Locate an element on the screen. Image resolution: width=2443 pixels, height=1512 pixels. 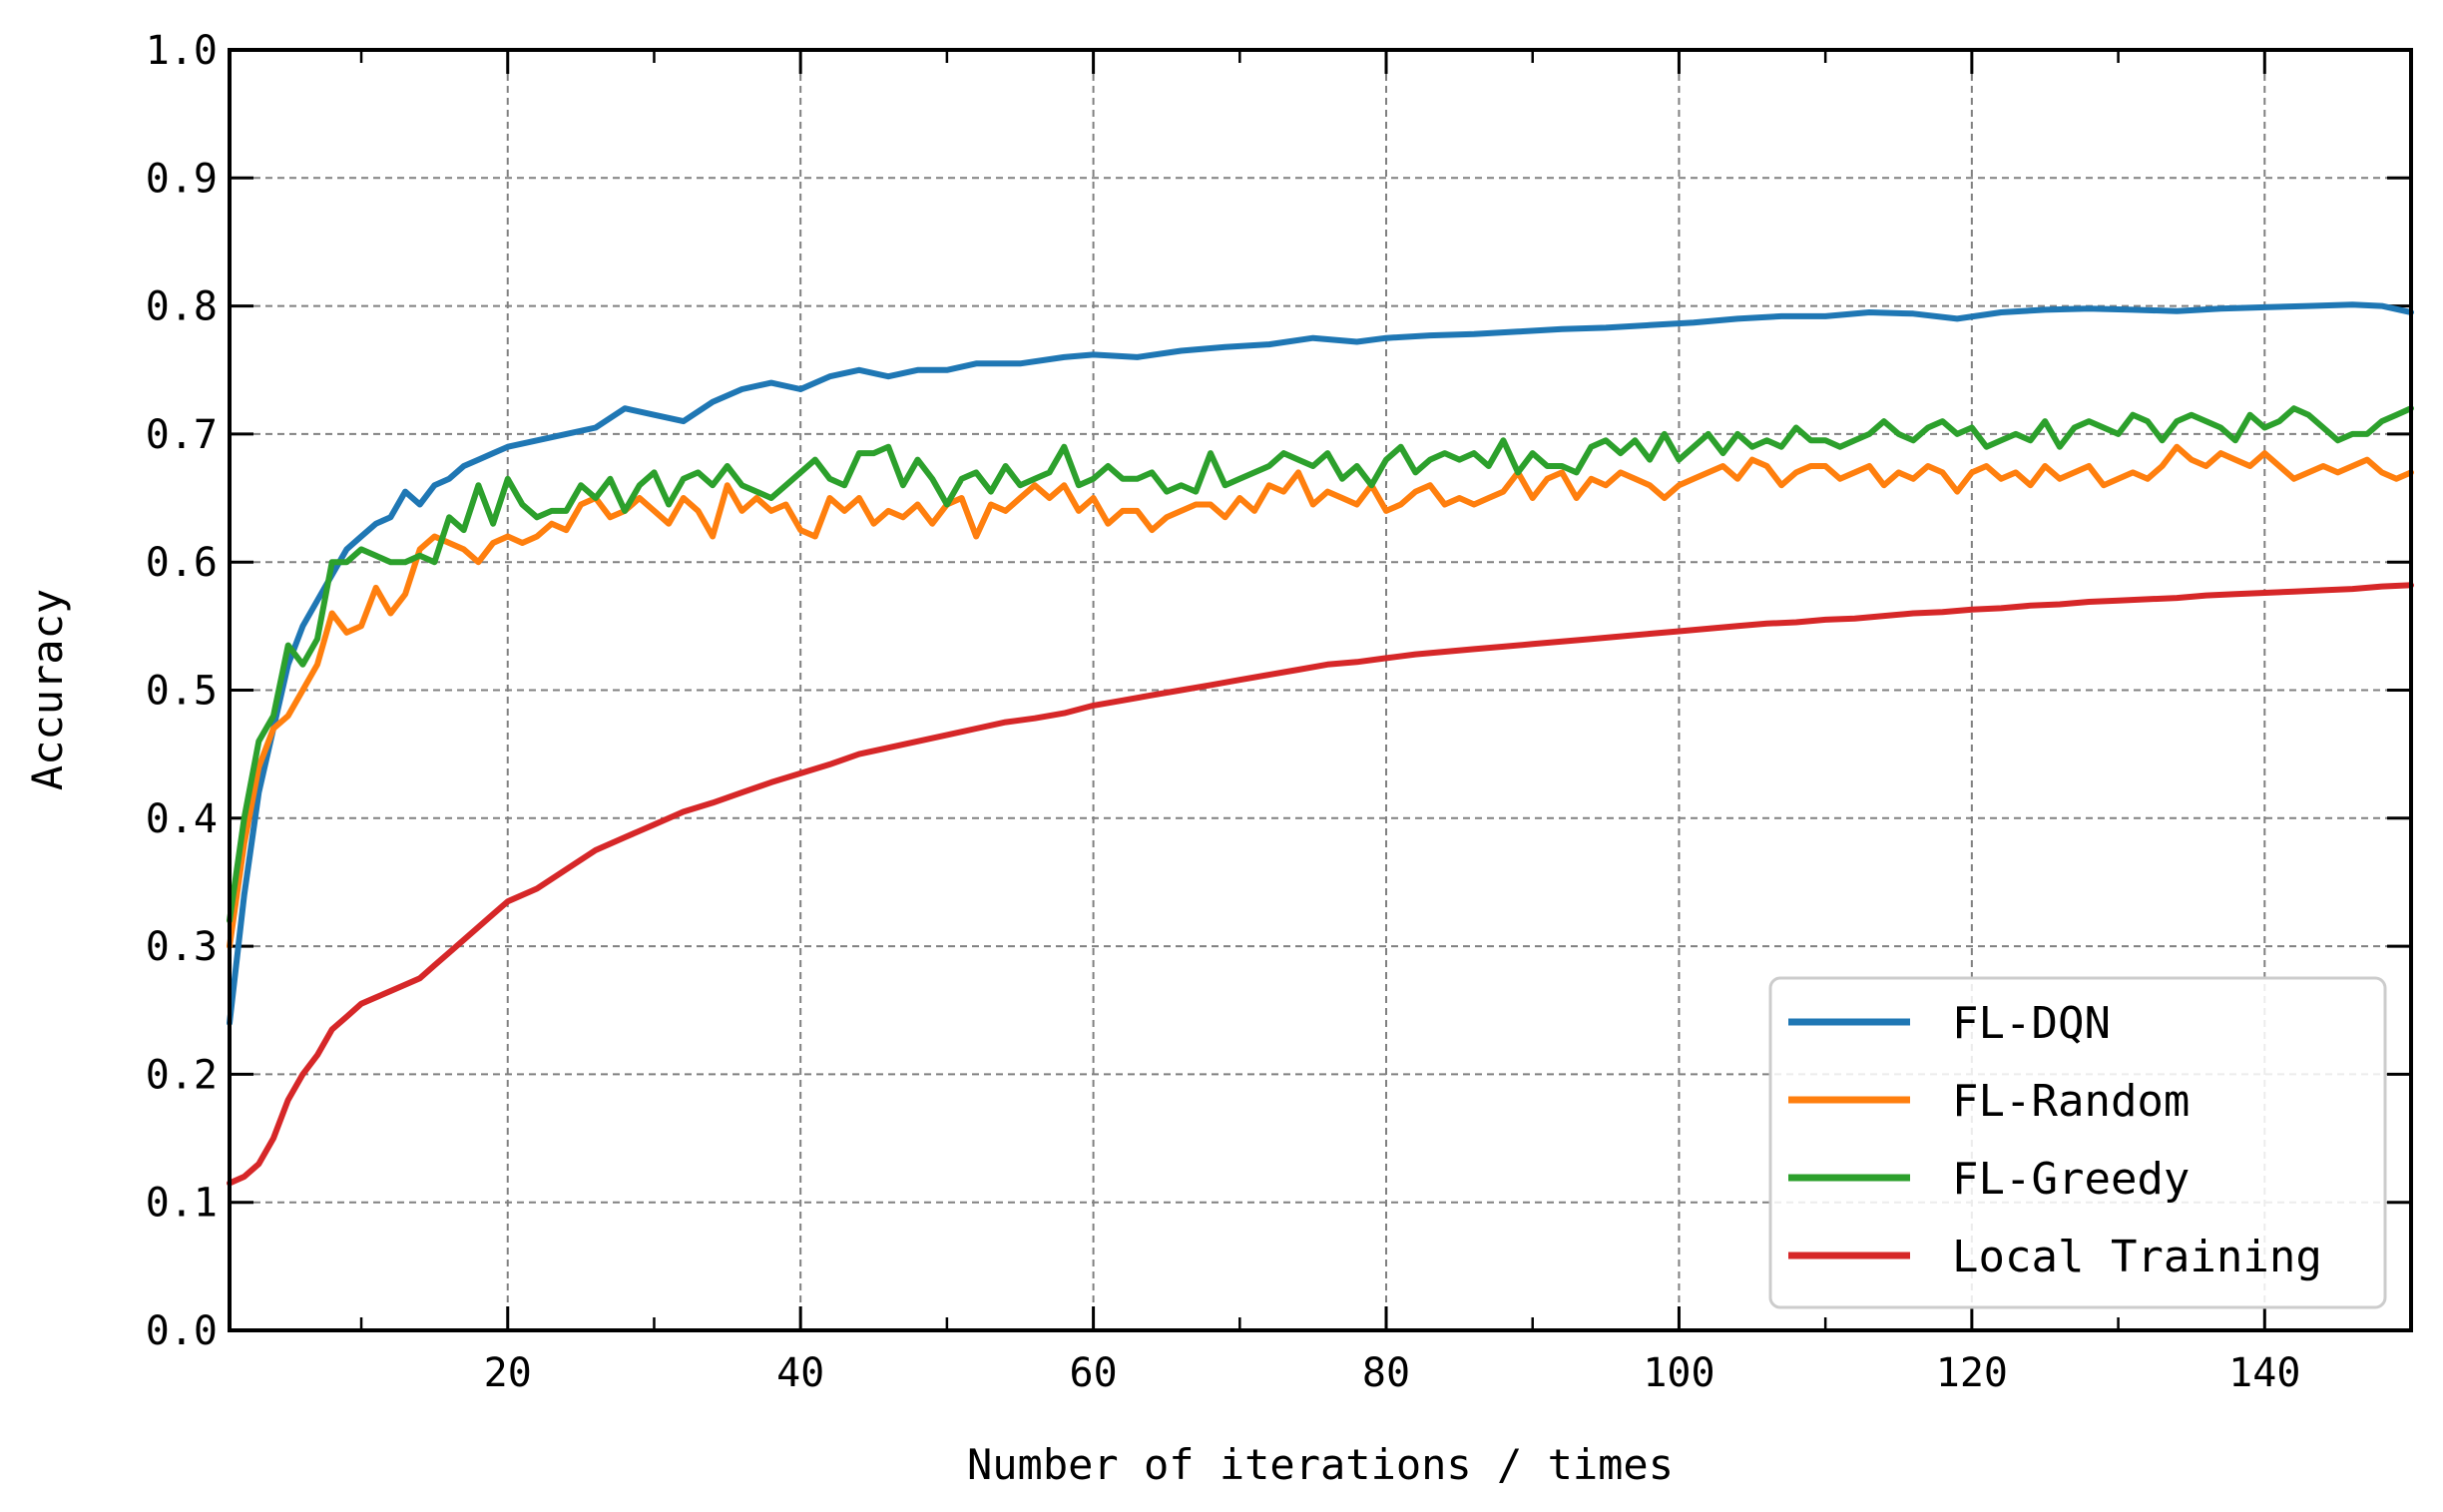
y-tick-label: 0.1 is located at coordinates (182, 1204).